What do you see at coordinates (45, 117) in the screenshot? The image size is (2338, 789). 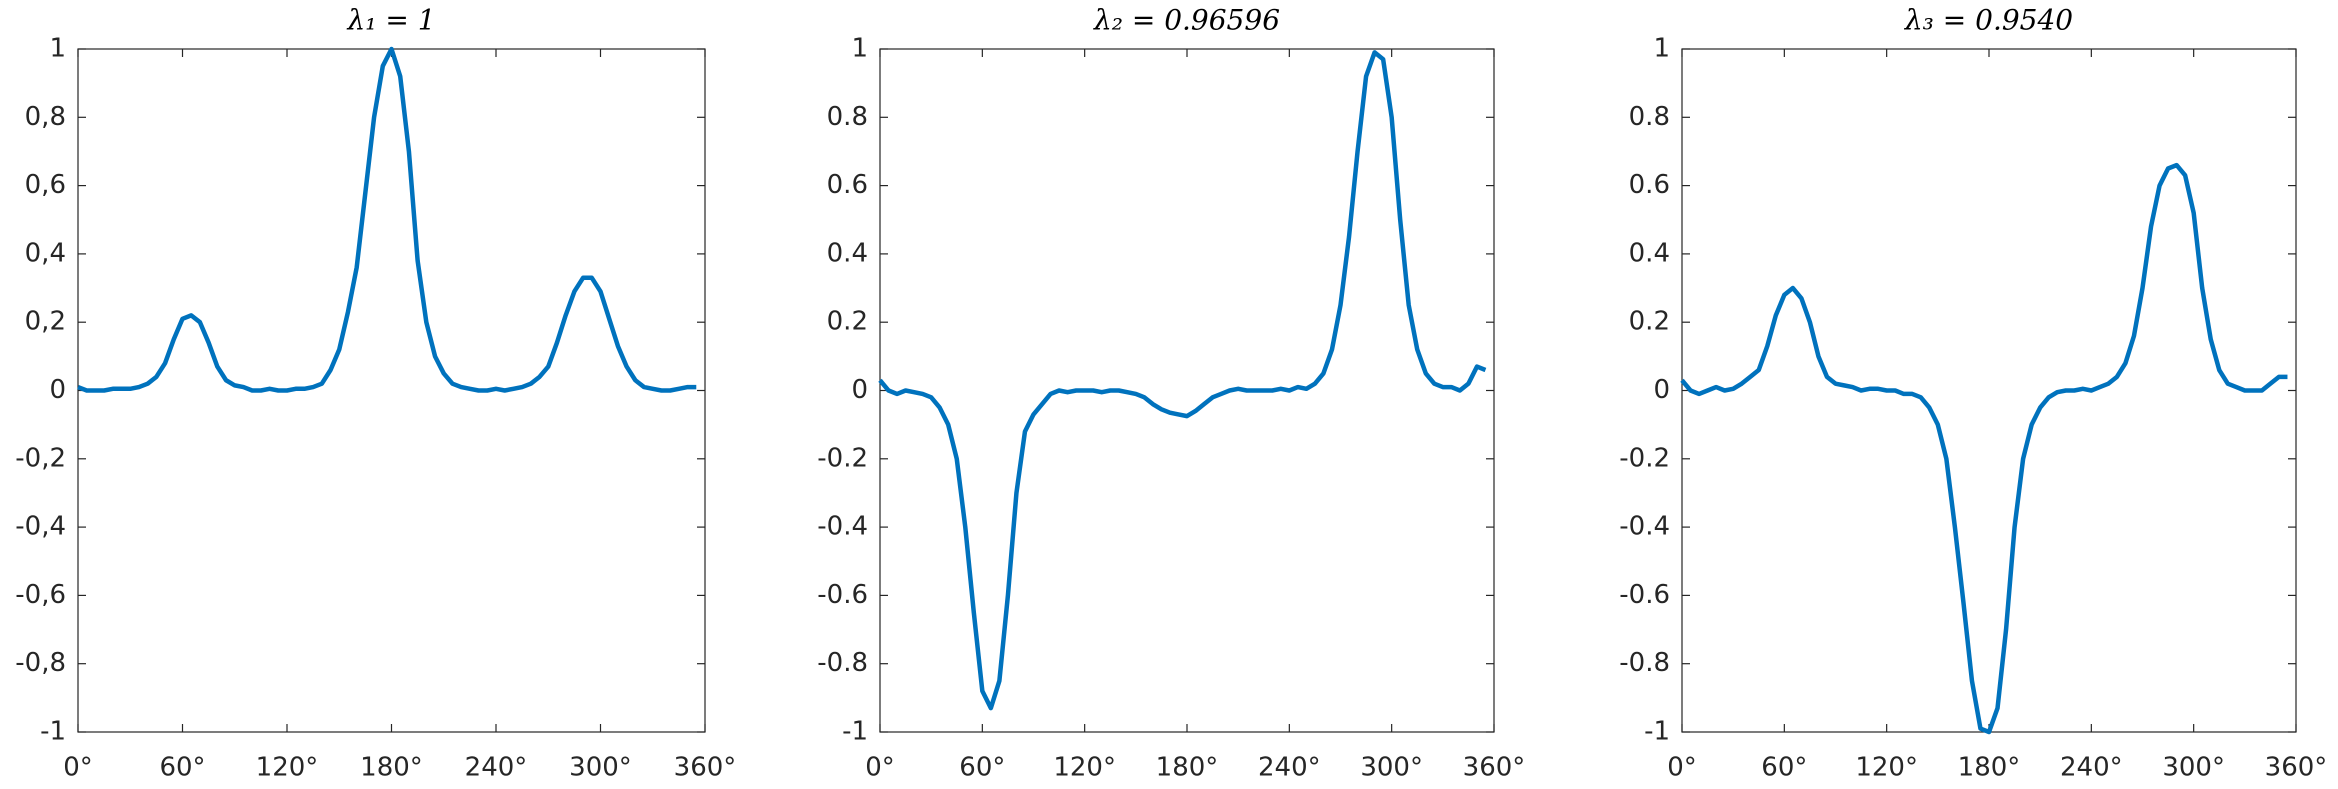 I see `y-tick-label: 0,8` at bounding box center [45, 117].